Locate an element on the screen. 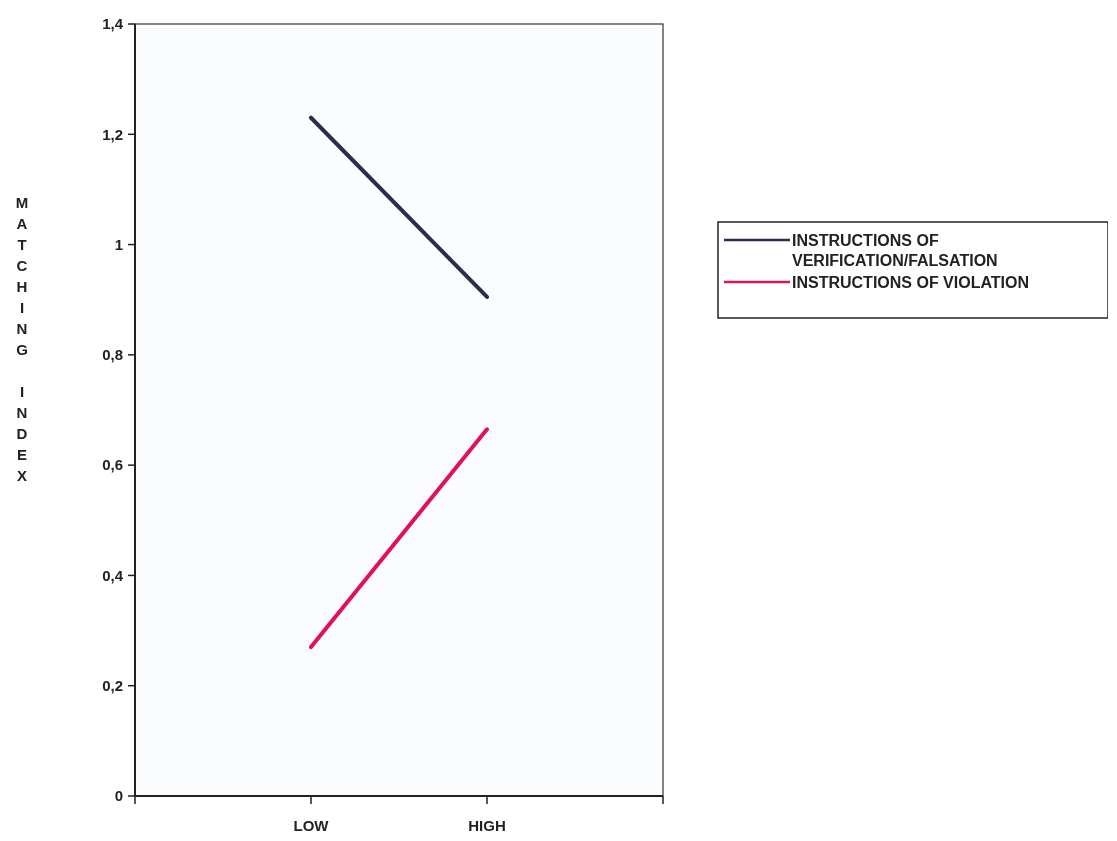 This screenshot has width=1117, height=841. legend-label: INSTRUCTIONS OF VERIFICATION/FALSATION is located at coordinates (895, 250).